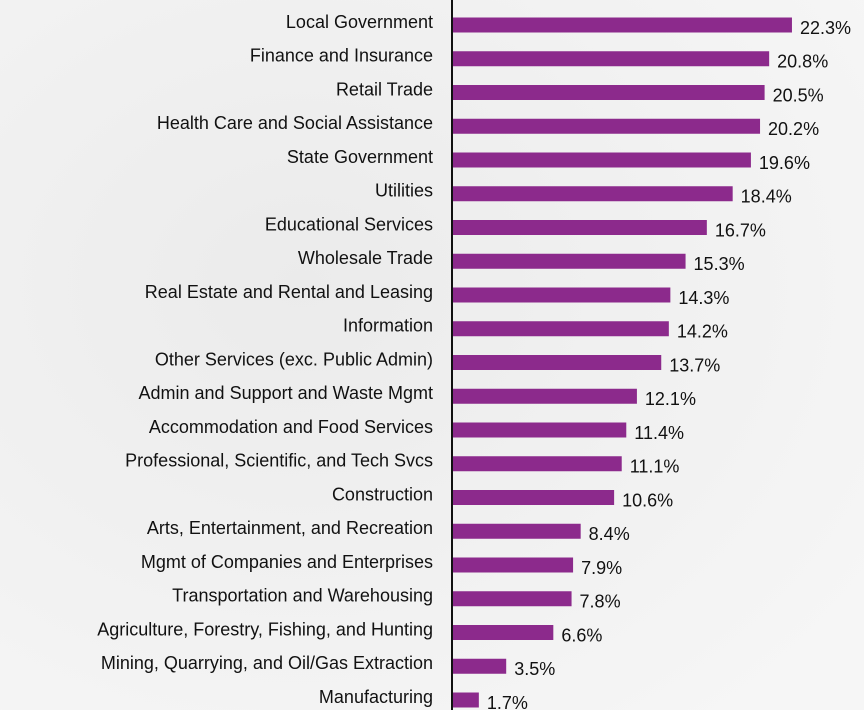  What do you see at coordinates (703, 298) in the screenshot?
I see `value-label: 14.3%` at bounding box center [703, 298].